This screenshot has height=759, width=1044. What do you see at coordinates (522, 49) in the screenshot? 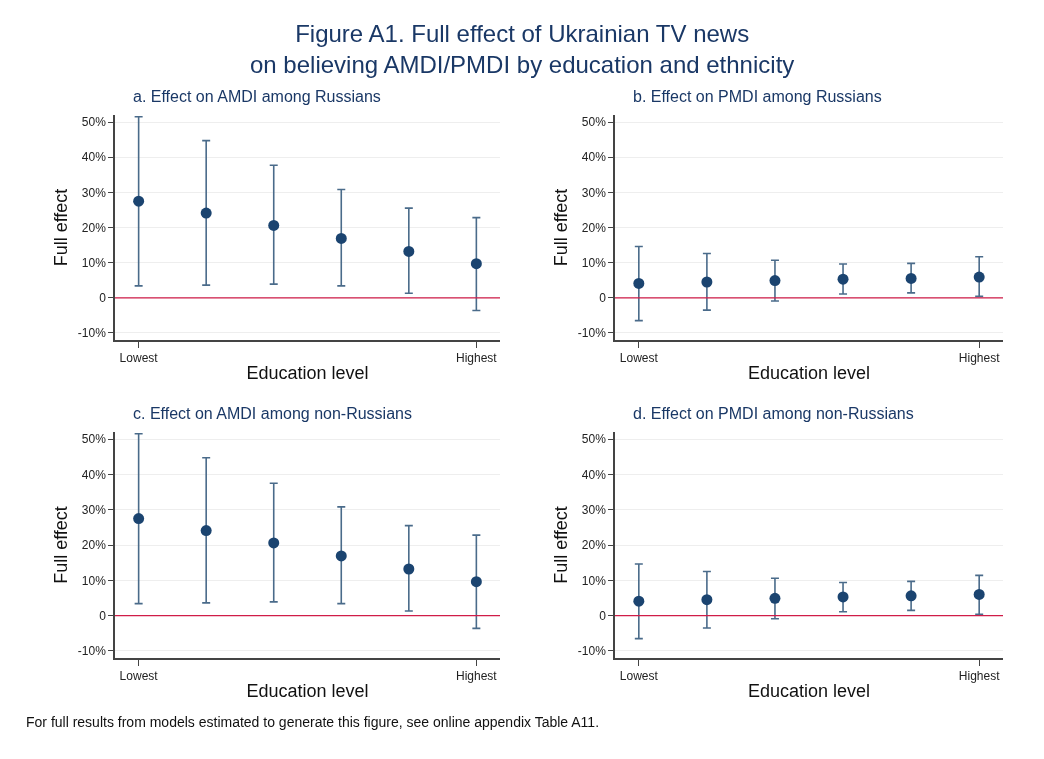
I see `text: Figure A1. Full effect of Ukrainian TV news on believing AMDI/PMDI by education and ethnicity` at bounding box center [522, 49].